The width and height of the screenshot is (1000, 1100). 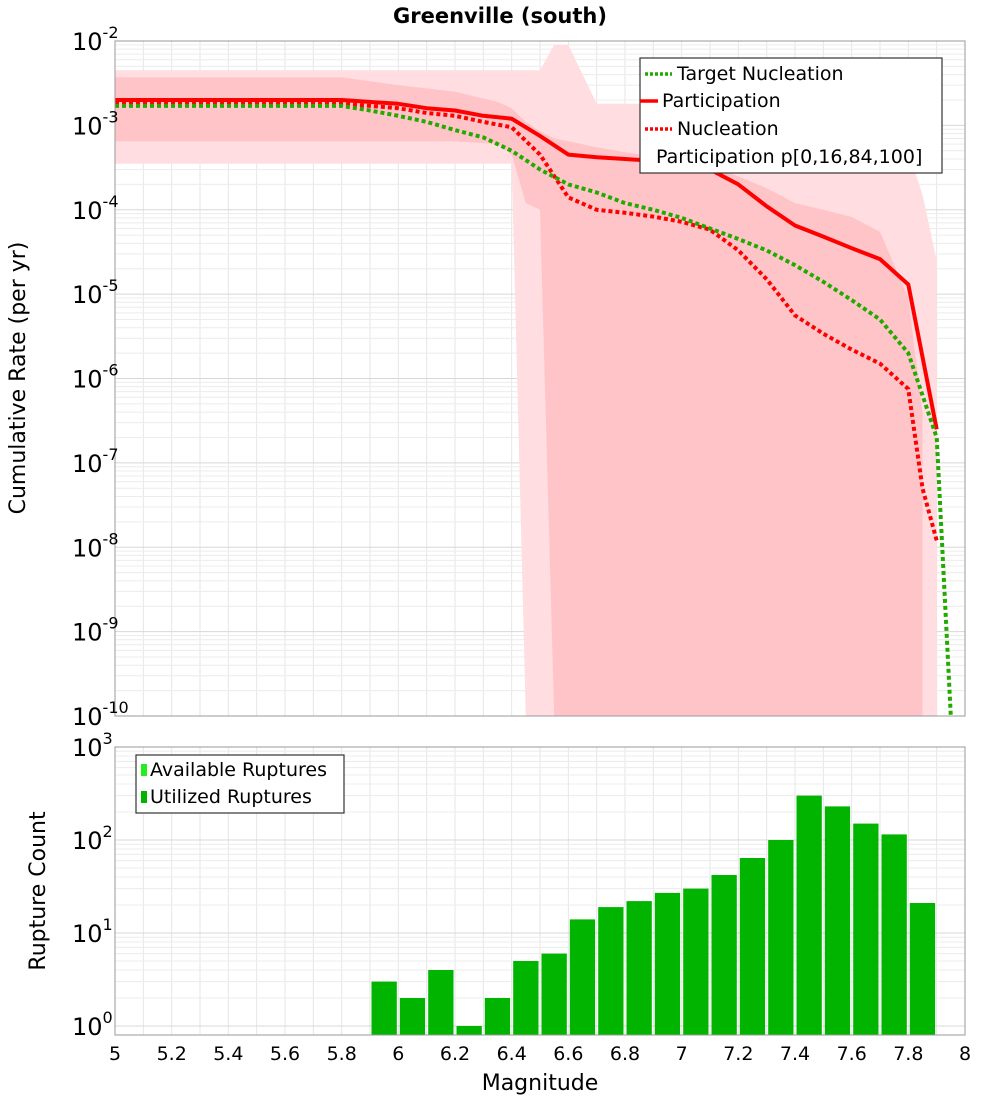 What do you see at coordinates (837, 920) in the screenshot?
I see `bar-m7.55` at bounding box center [837, 920].